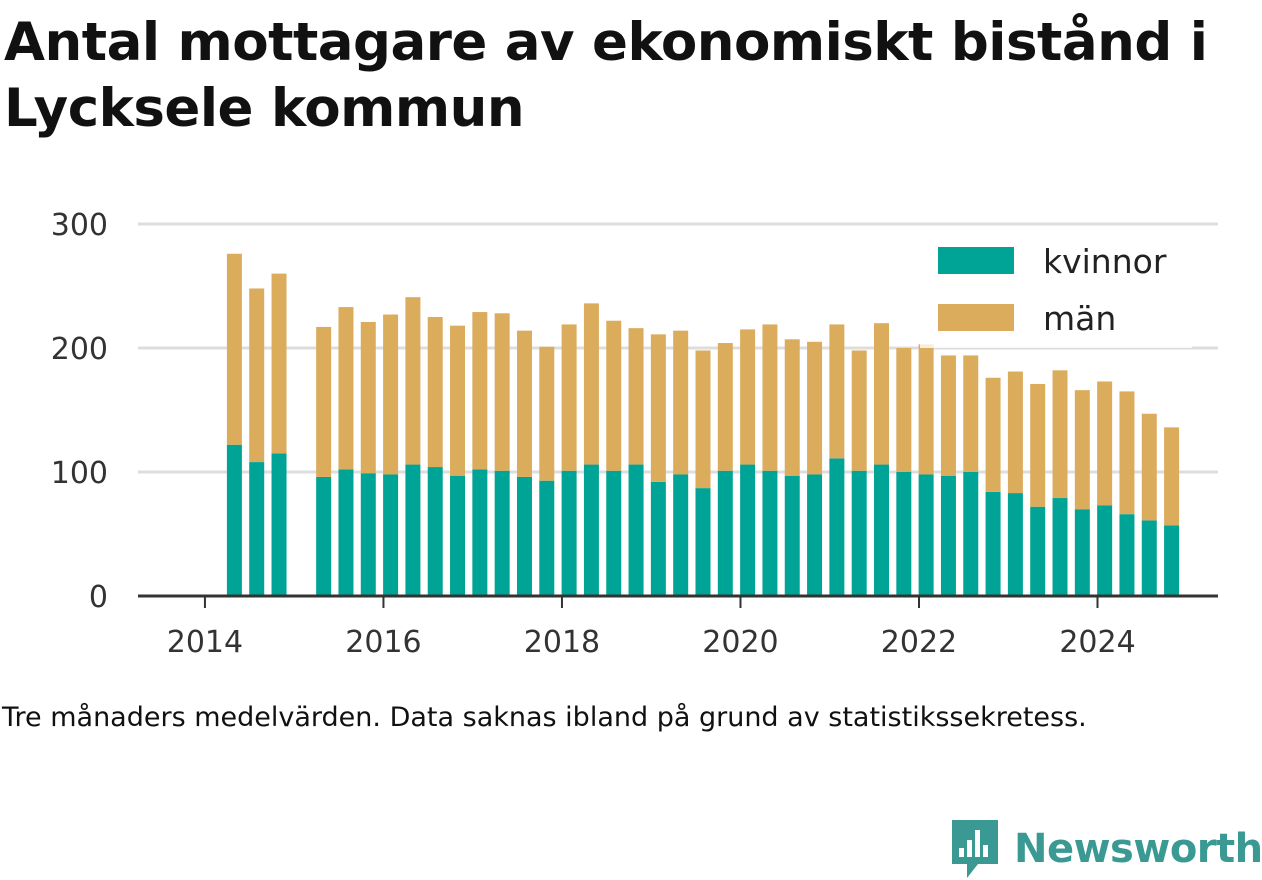  What do you see at coordinates (98, 597) in the screenshot?
I see `y-tick-label: 0` at bounding box center [98, 597].